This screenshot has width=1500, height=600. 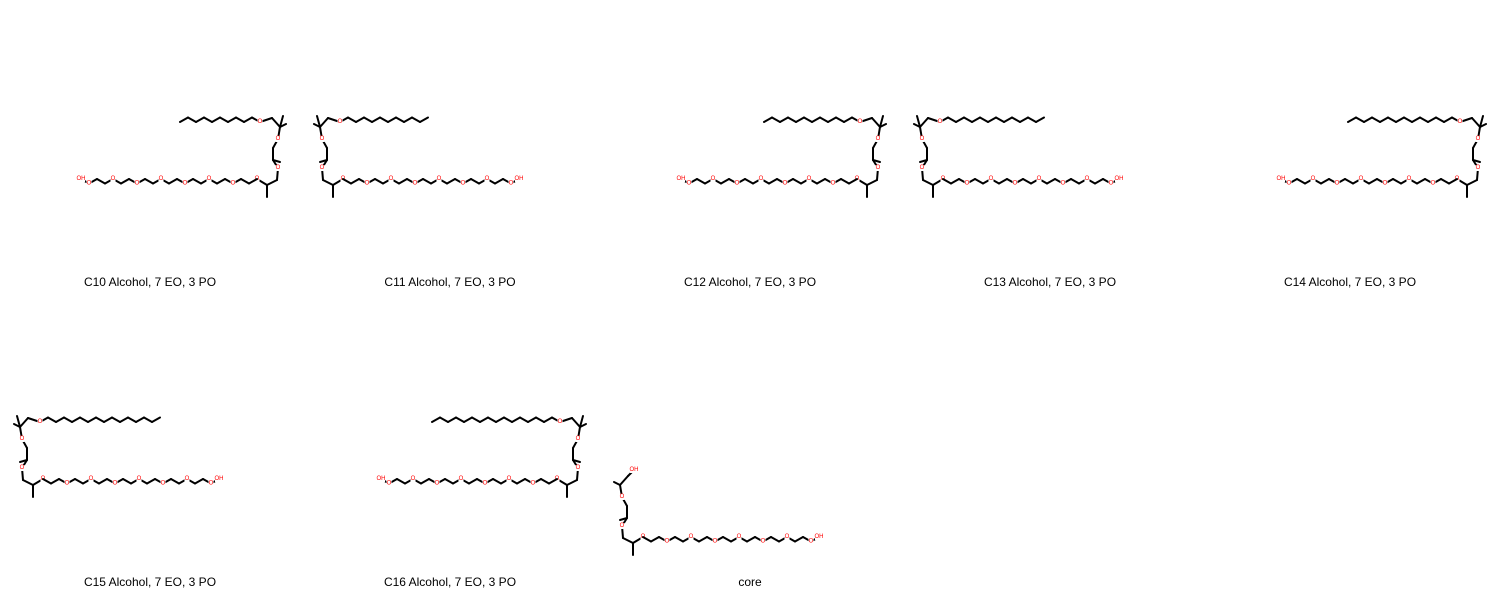 What do you see at coordinates (1050, 282) in the screenshot?
I see `molecule-caption: C13 Alcohol, 7 EO, 3 PO` at bounding box center [1050, 282].